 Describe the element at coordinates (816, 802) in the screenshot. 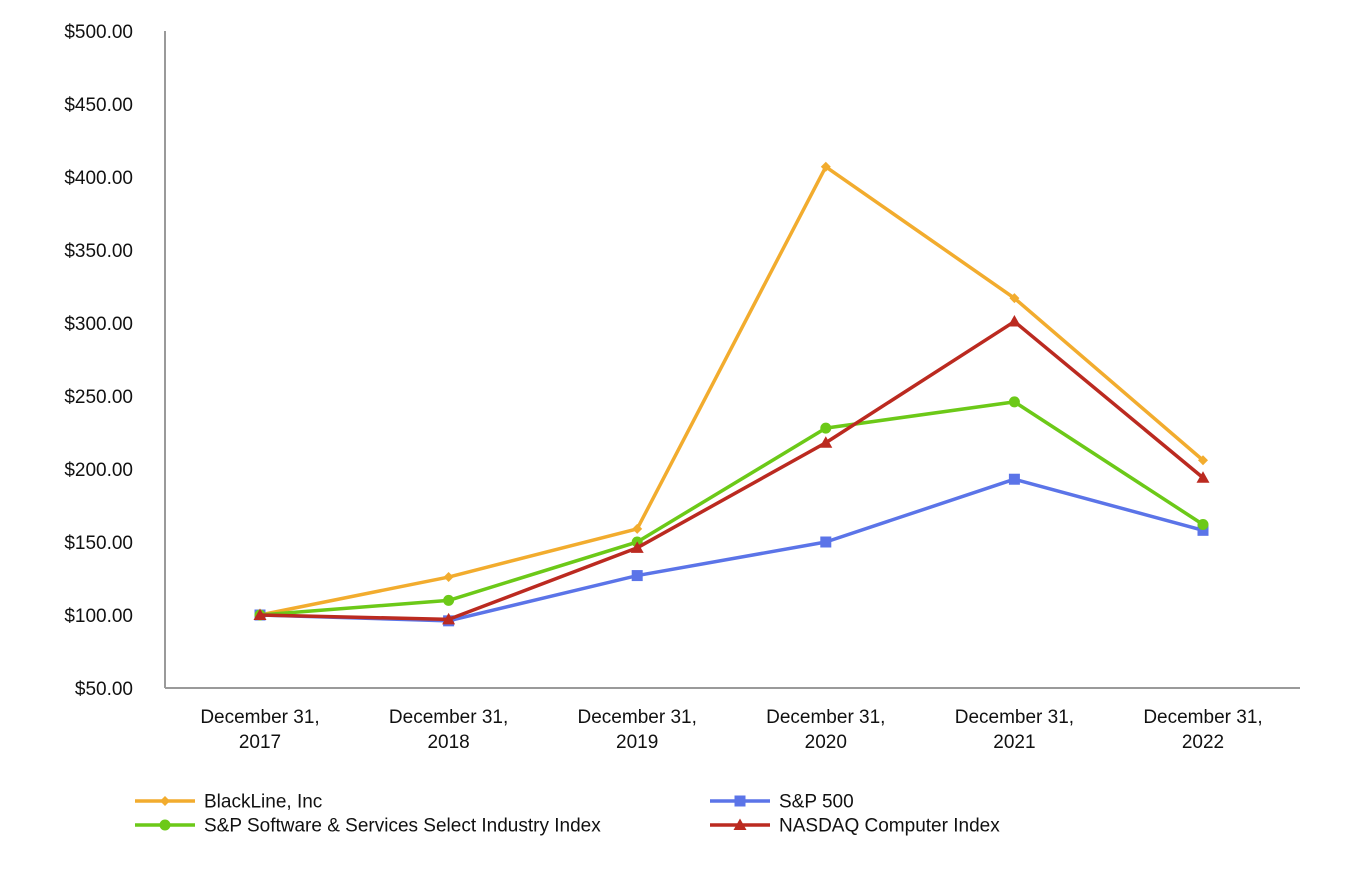

I see `legend-label: S&P 500` at that location.